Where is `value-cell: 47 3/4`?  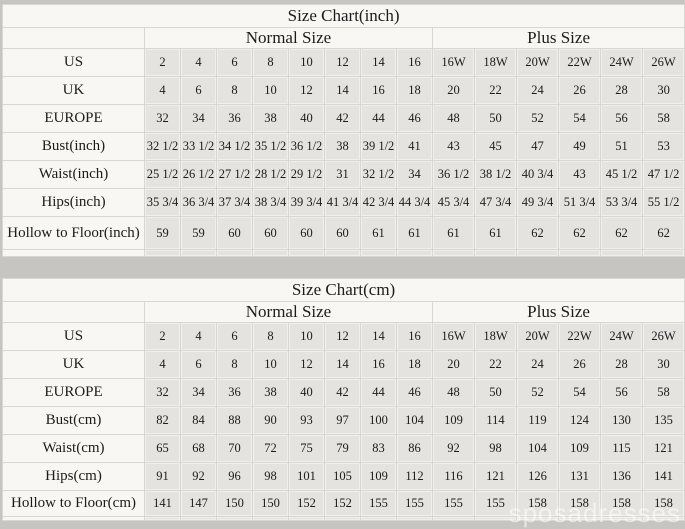
value-cell: 47 3/4 is located at coordinates (495, 202).